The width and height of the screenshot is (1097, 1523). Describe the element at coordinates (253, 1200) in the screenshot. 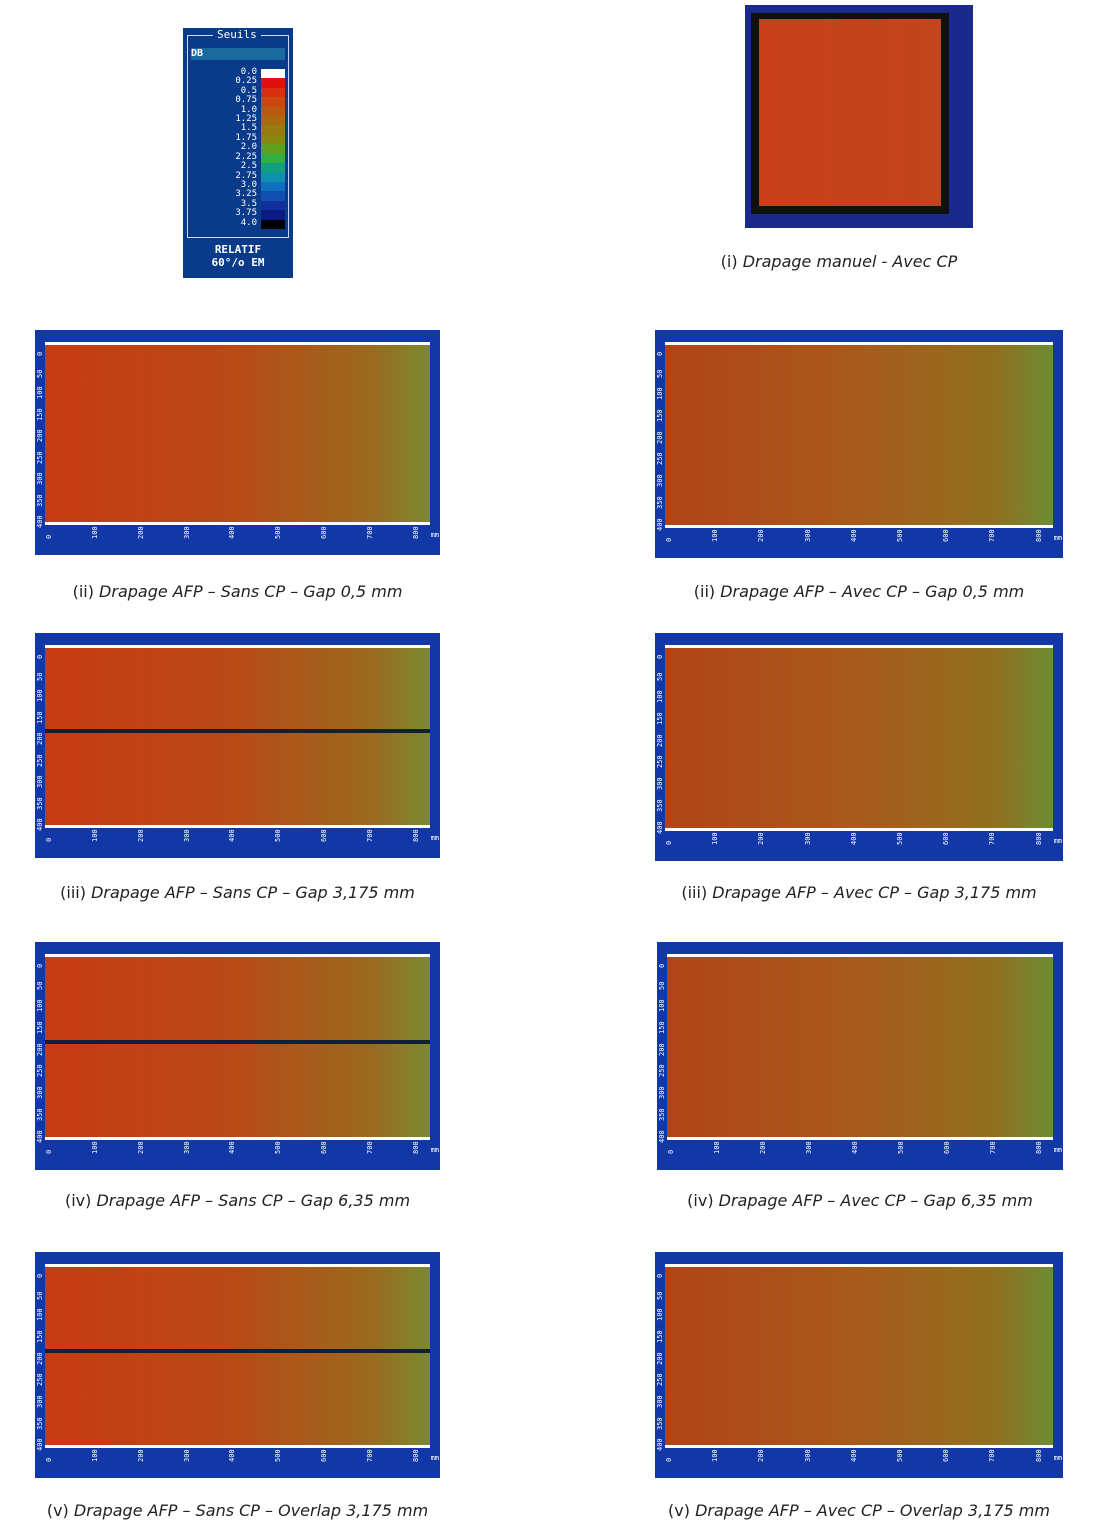

I see `caption-text: Drapage AFP – Sans CP – Gap 6,35 mm` at that location.